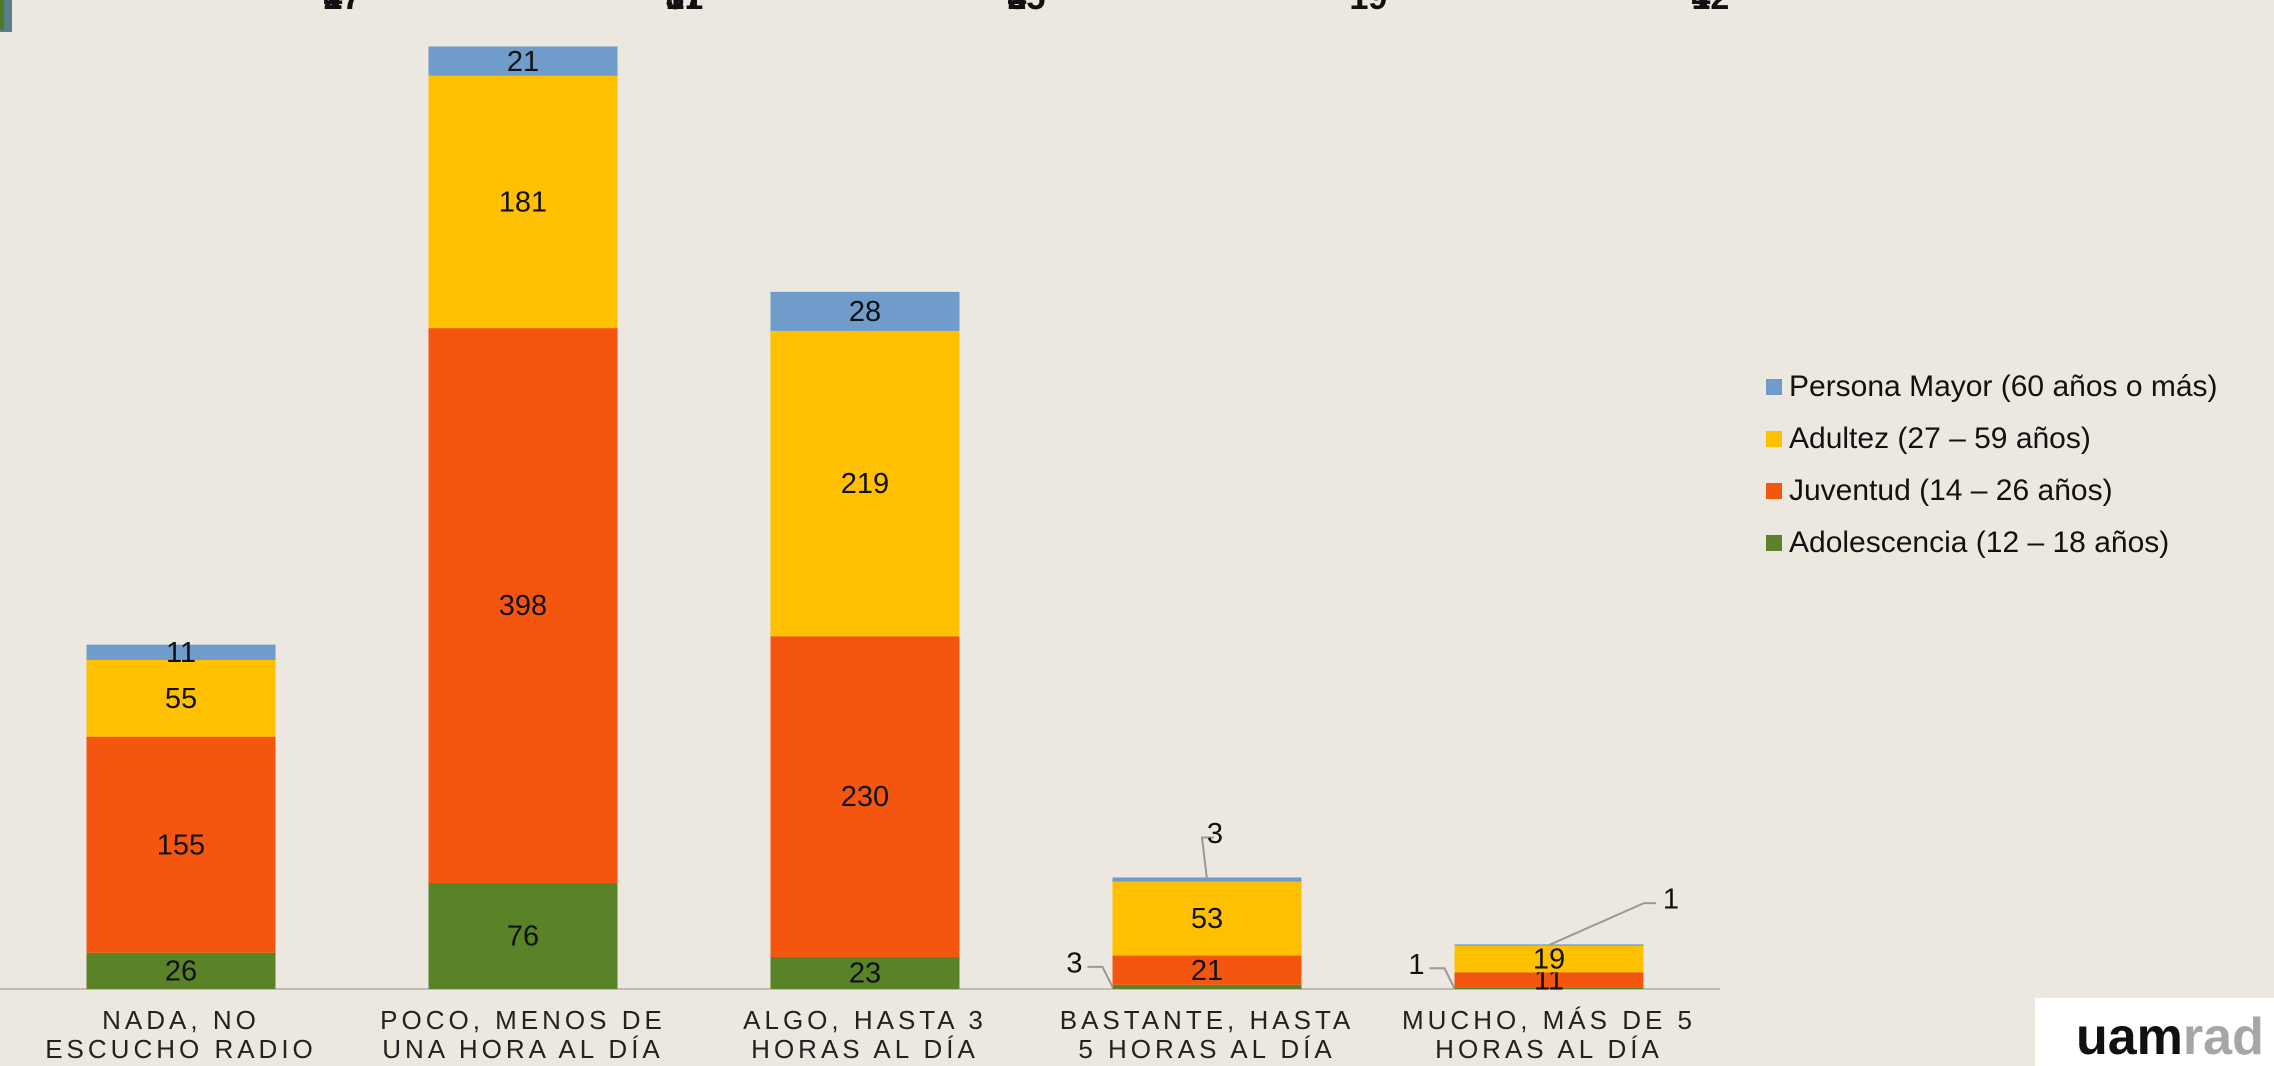  I want to click on data-label: 230, so click(865, 797).